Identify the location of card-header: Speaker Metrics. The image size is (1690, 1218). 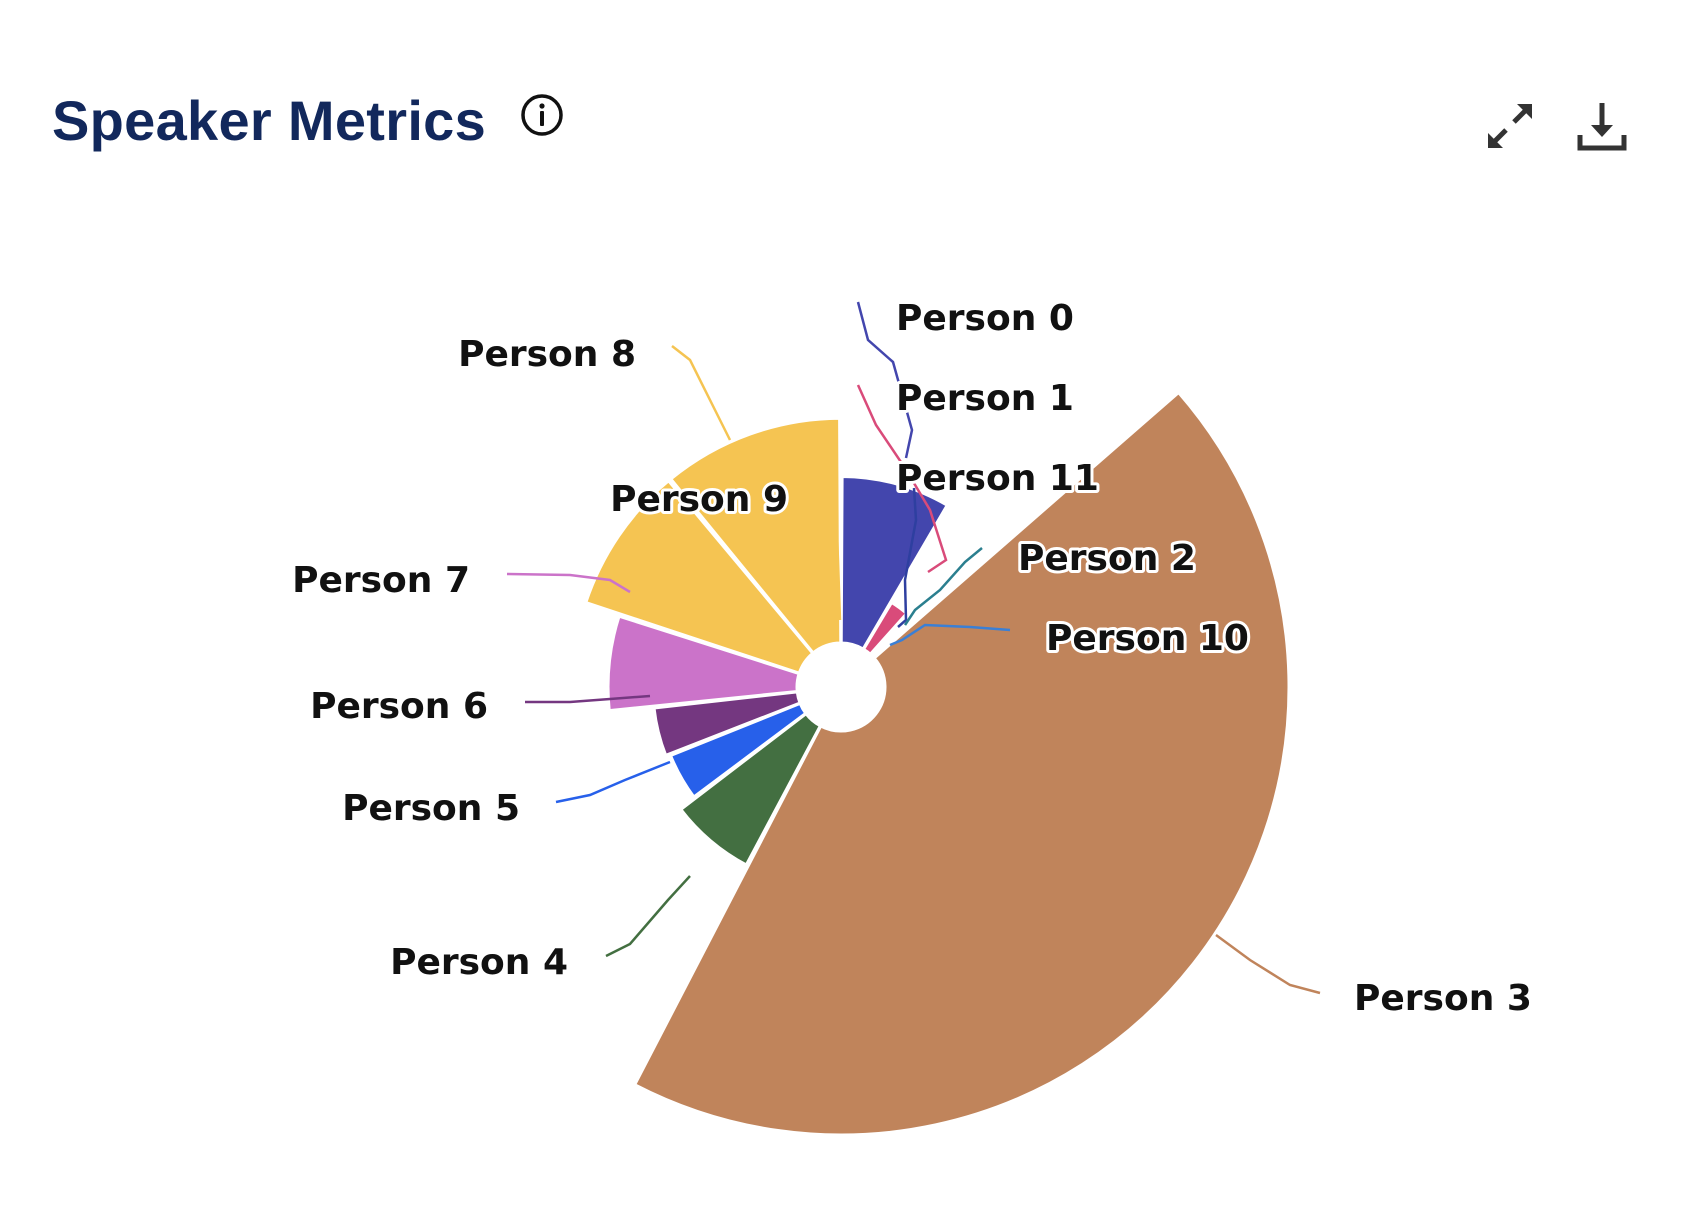
(308, 120).